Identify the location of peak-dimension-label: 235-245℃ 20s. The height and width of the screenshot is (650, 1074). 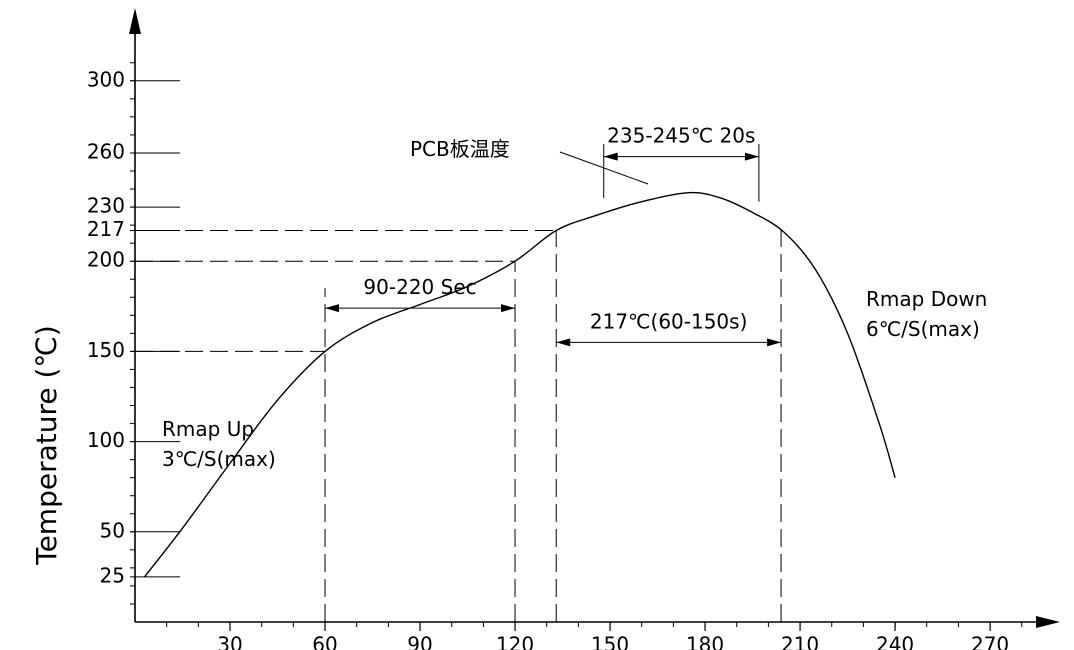
(681, 136).